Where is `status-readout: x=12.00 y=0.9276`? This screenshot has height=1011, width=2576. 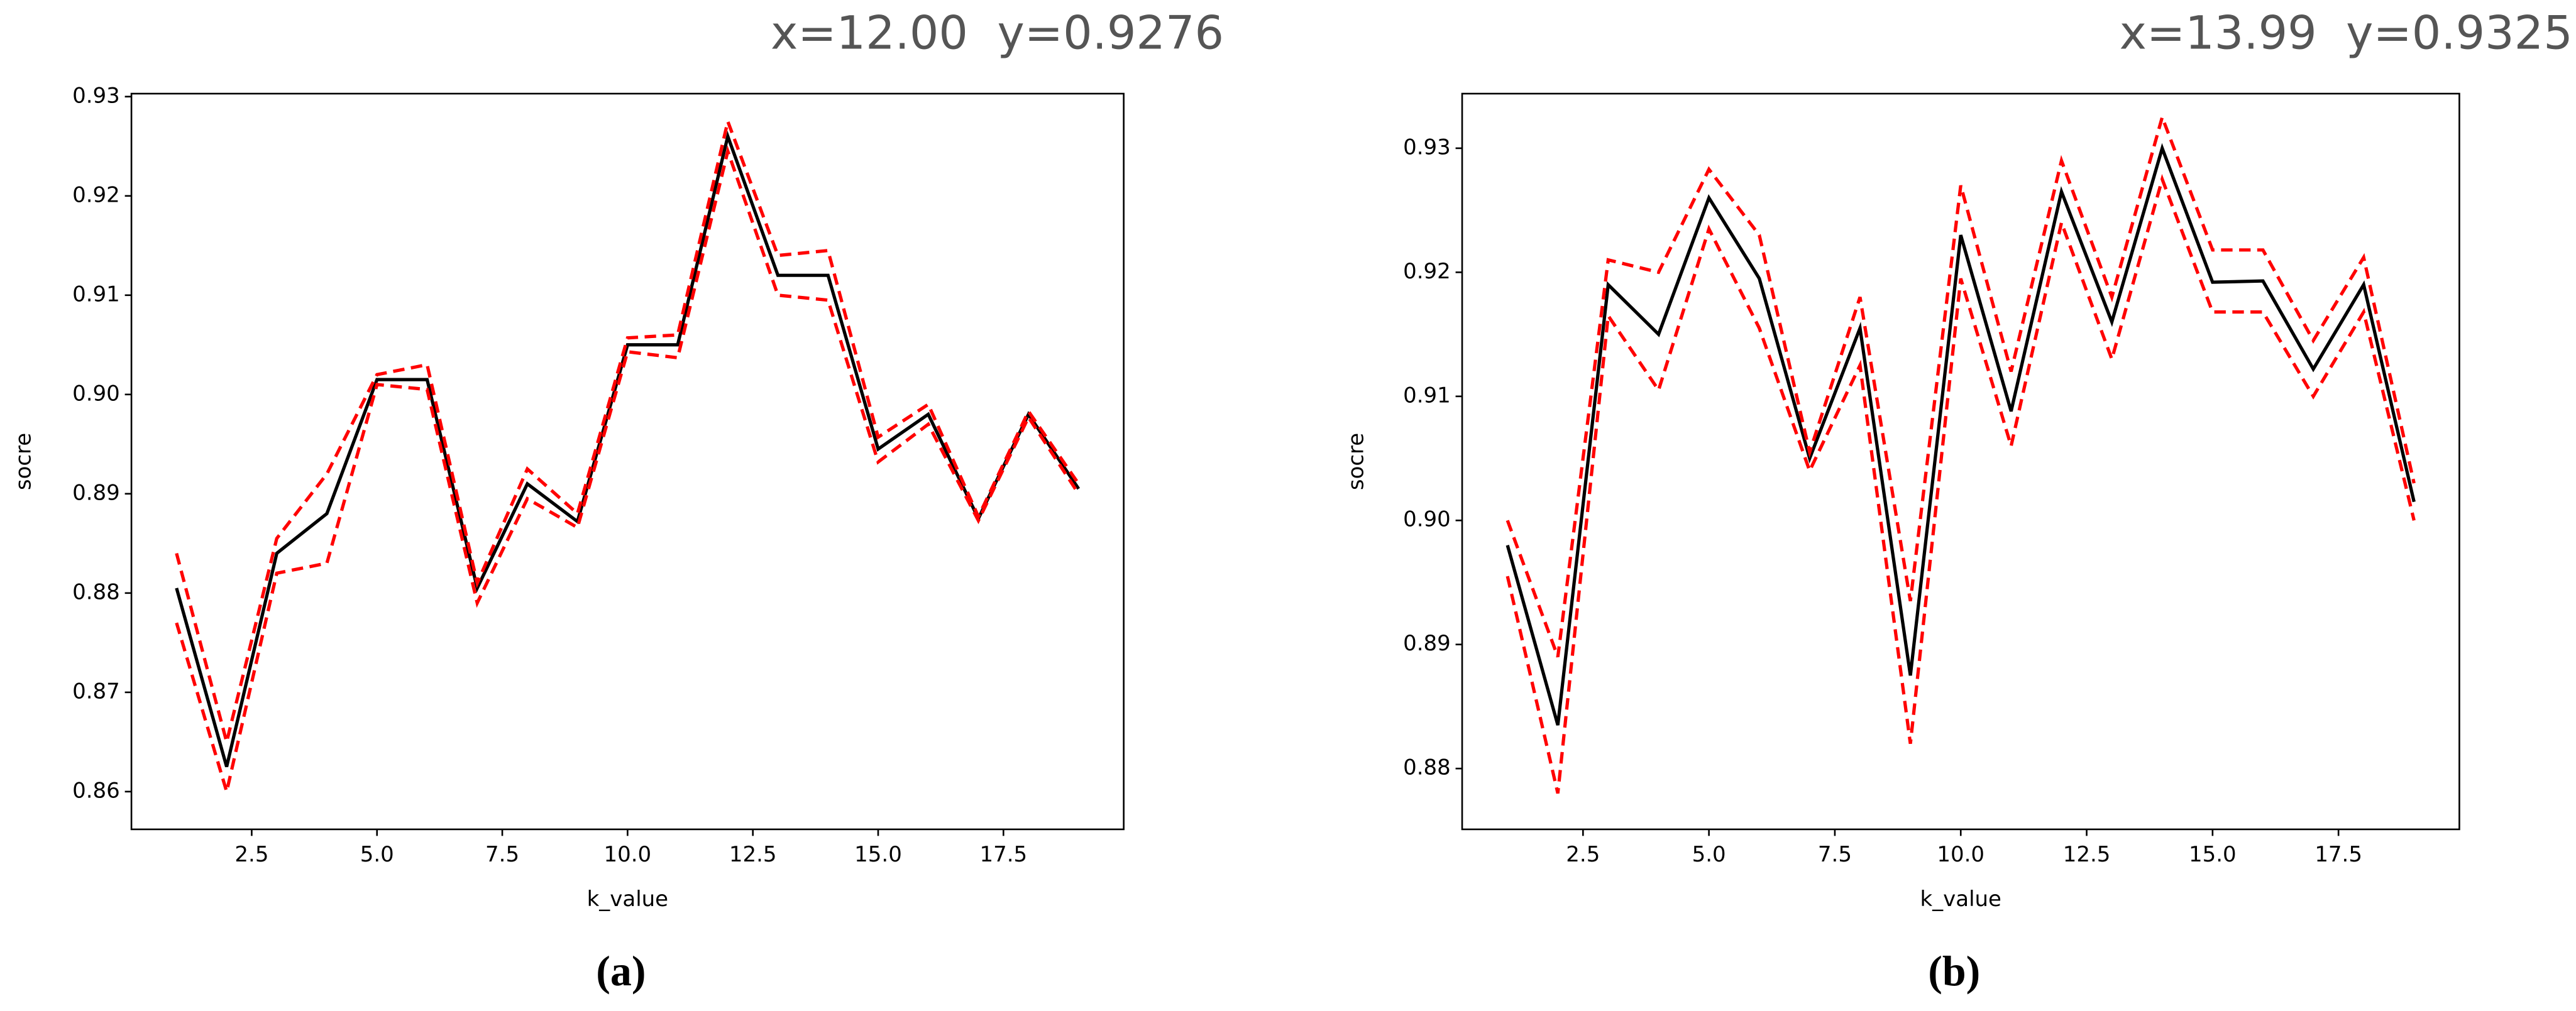 status-readout: x=12.00 y=0.9276 is located at coordinates (997, 33).